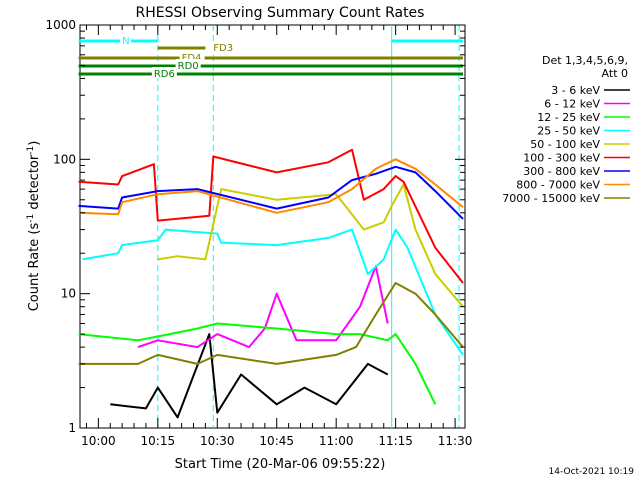 Image resolution: width=640 pixels, height=480 pixels. I want to click on legend-header-line: Det 1,3,4,5,6,9,, so click(585, 60).